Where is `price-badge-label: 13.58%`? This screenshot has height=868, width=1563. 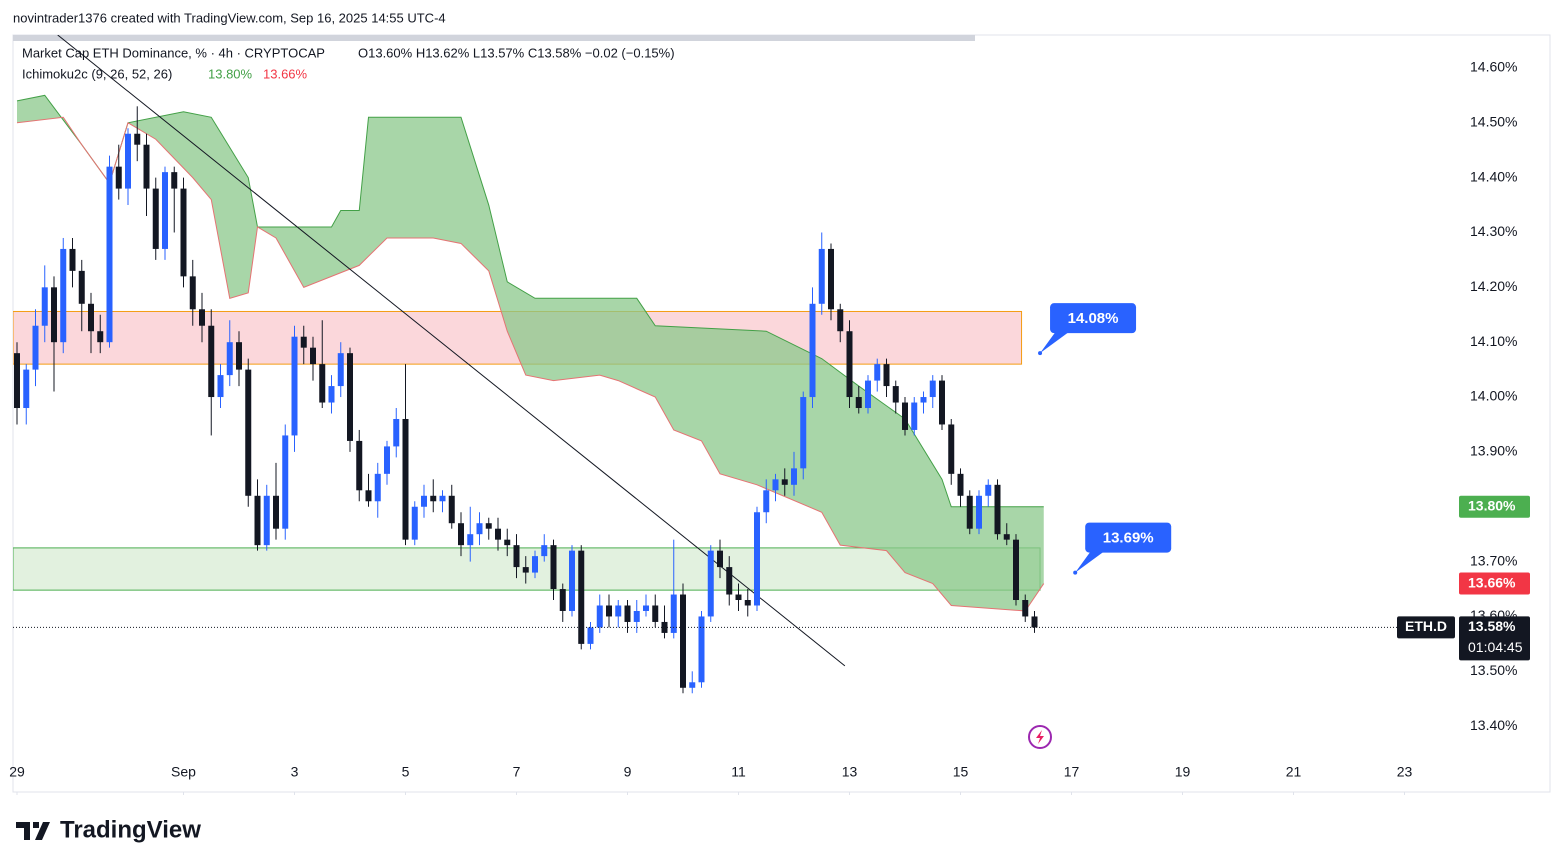 price-badge-label: 13.58% is located at coordinates (1492, 626).